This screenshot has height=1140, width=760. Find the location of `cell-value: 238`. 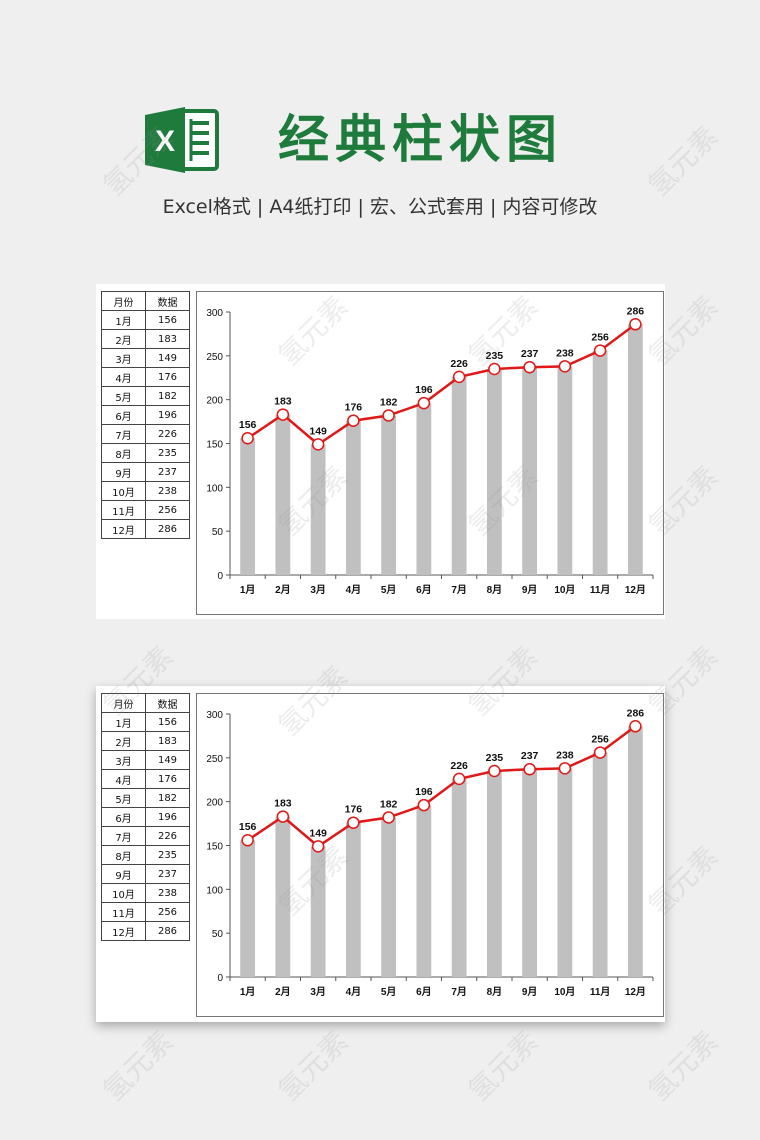

cell-value: 238 is located at coordinates (167, 491).